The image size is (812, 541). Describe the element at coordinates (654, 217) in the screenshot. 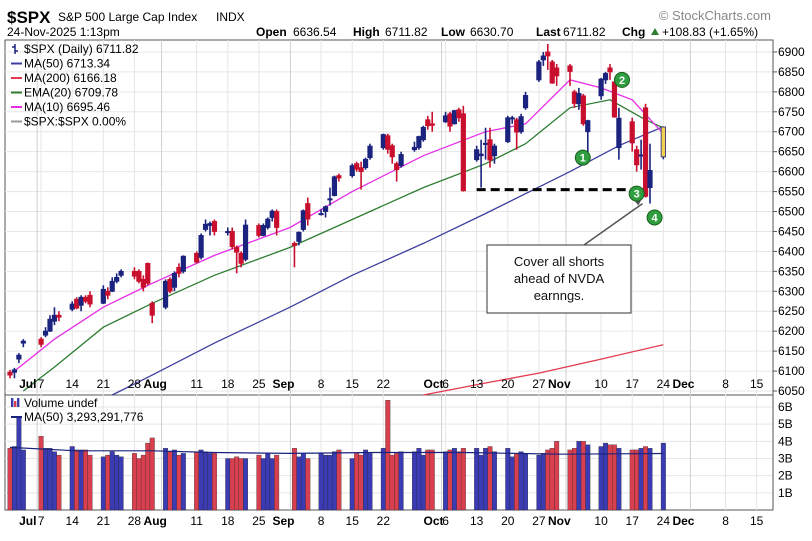

I see `marker-circle` at that location.